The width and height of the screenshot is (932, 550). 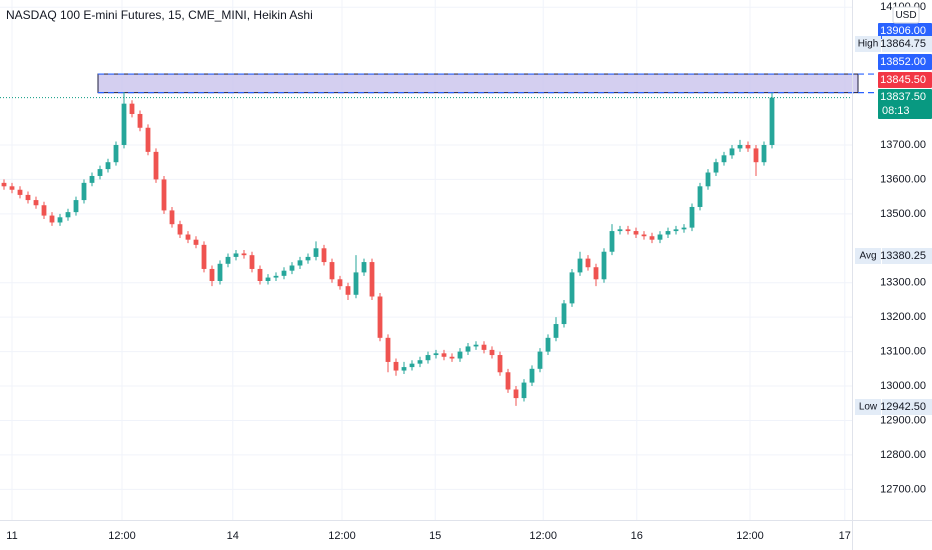 I want to click on badge-countdown: 08:13, so click(x=896, y=111).